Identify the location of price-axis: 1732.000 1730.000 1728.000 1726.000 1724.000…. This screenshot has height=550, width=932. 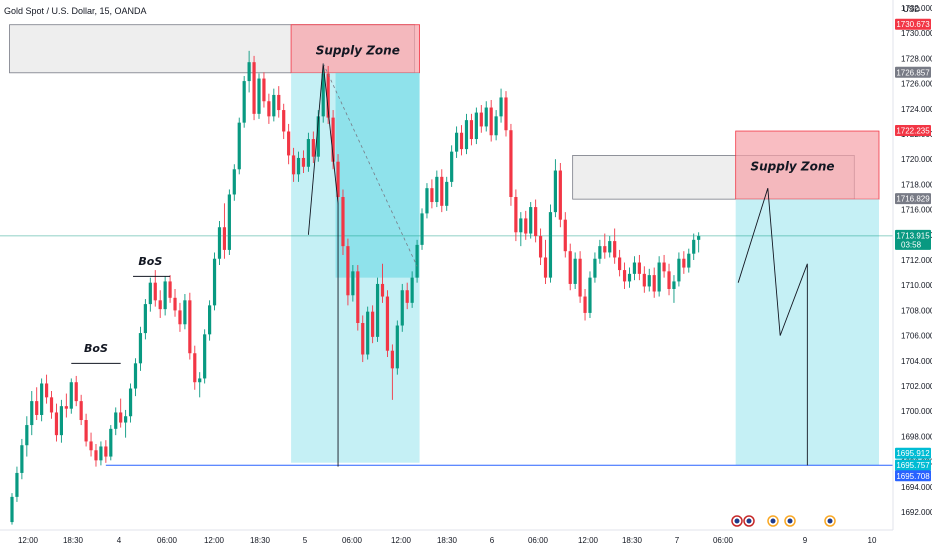
(912, 265).